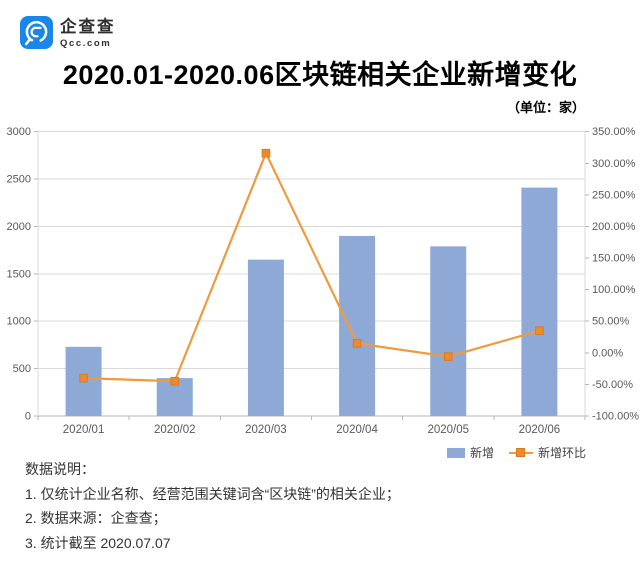 The height and width of the screenshot is (586, 640). Describe the element at coordinates (615, 417) in the screenshot. I see `right-axis-tick-label: -100.00%` at that location.